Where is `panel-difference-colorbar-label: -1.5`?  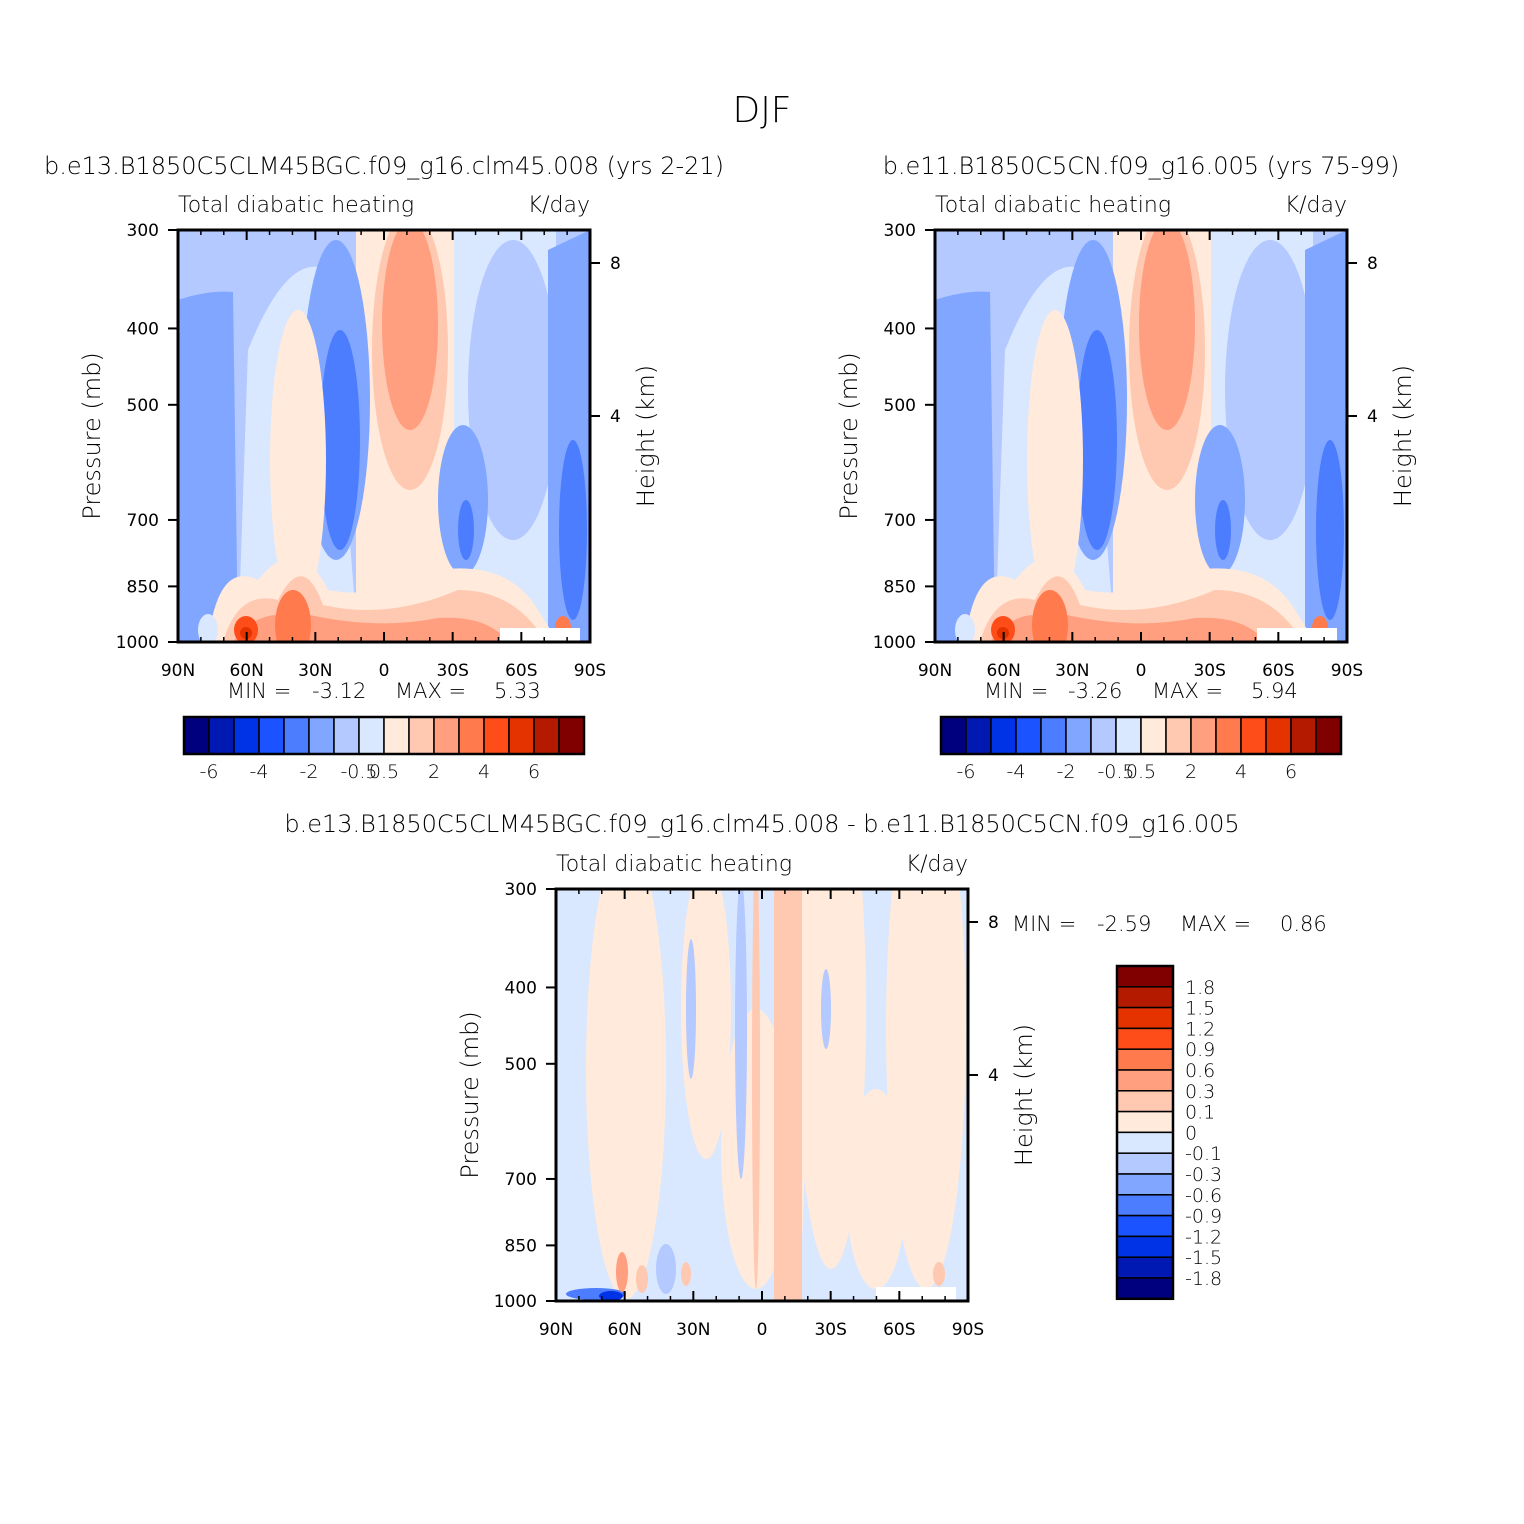 panel-difference-colorbar-label: -1.5 is located at coordinates (1203, 1258).